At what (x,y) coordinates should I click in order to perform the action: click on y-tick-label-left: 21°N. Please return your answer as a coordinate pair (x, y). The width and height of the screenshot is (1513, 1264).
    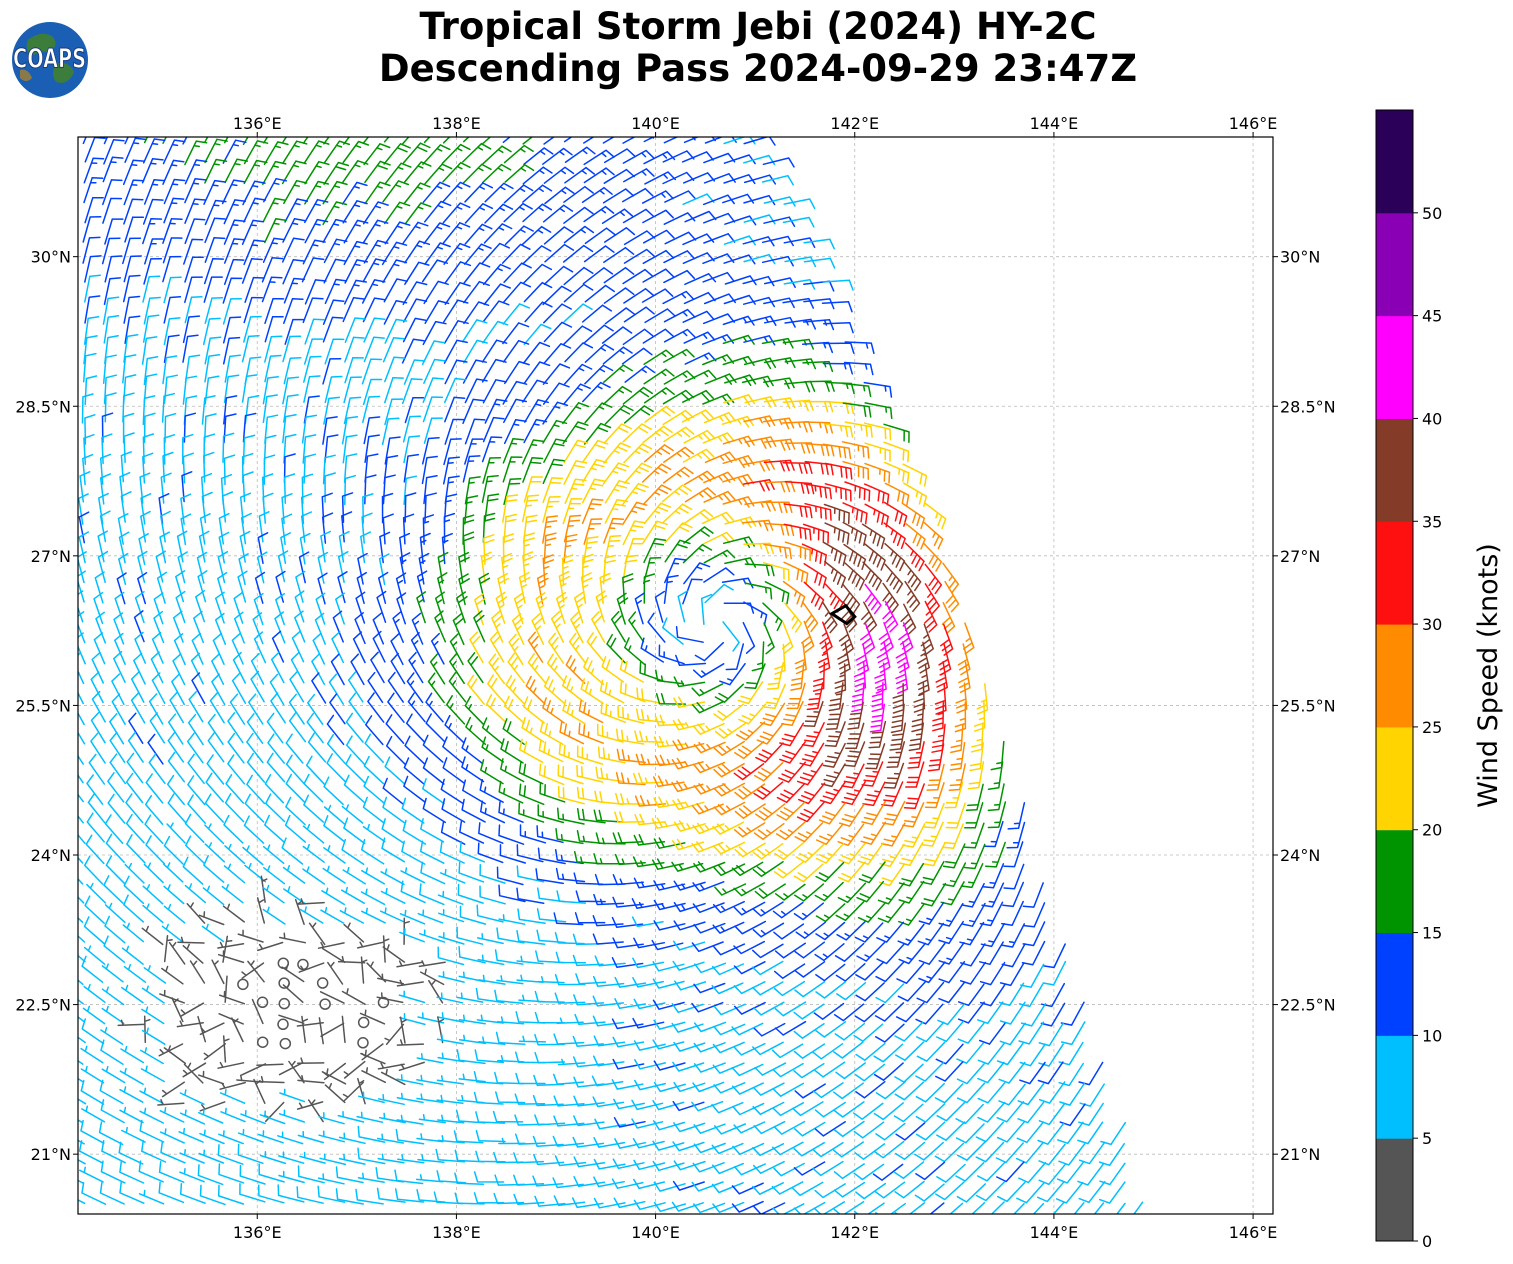
    Looking at the image, I should click on (51, 1154).